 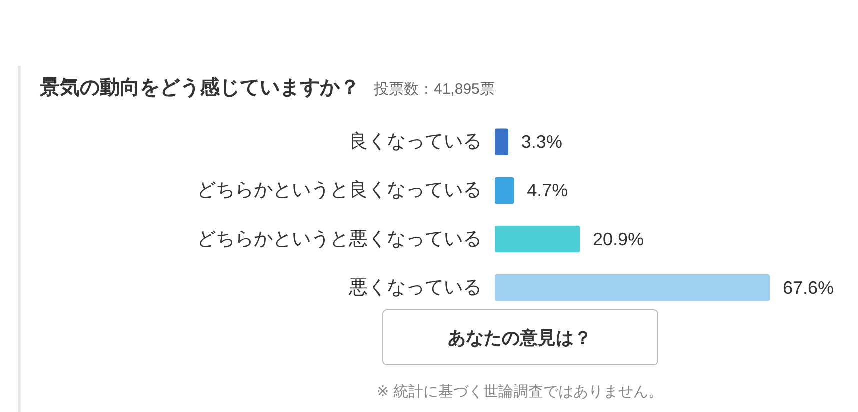 I want to click on y-tick-label: 悪くなっている, so click(x=415, y=287).